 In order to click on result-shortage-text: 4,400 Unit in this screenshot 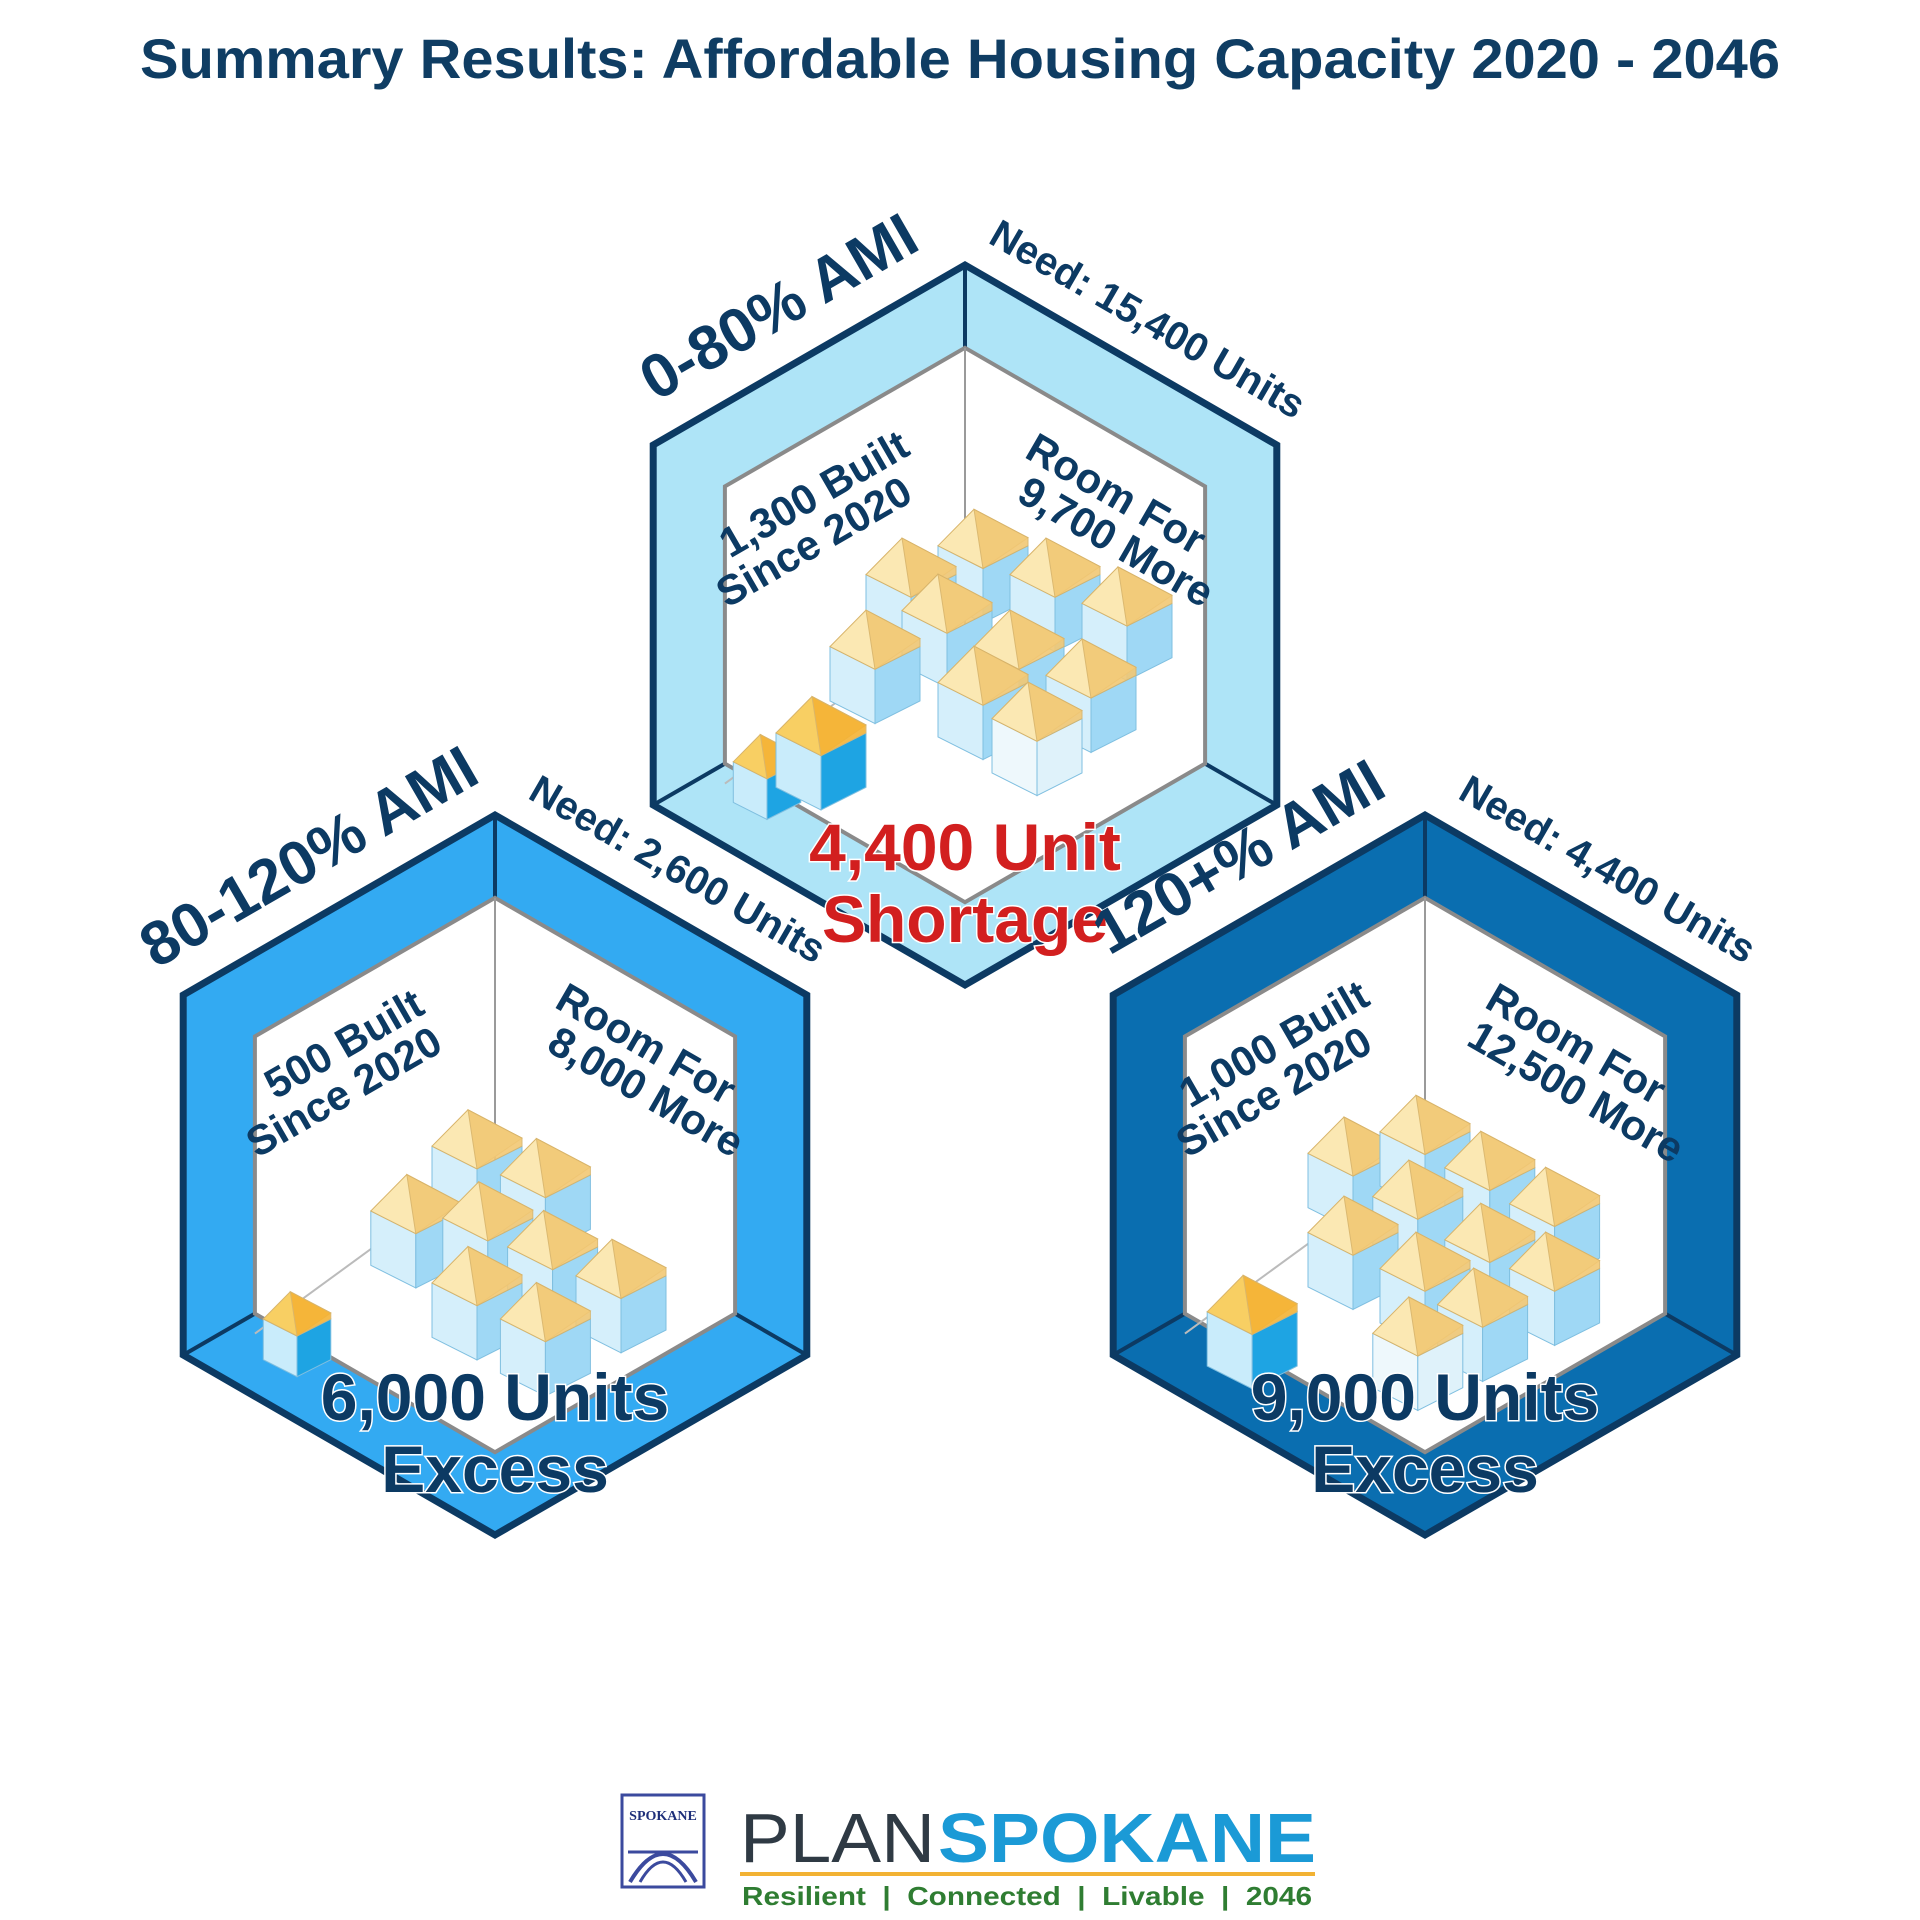, I will do `click(965, 847)`.